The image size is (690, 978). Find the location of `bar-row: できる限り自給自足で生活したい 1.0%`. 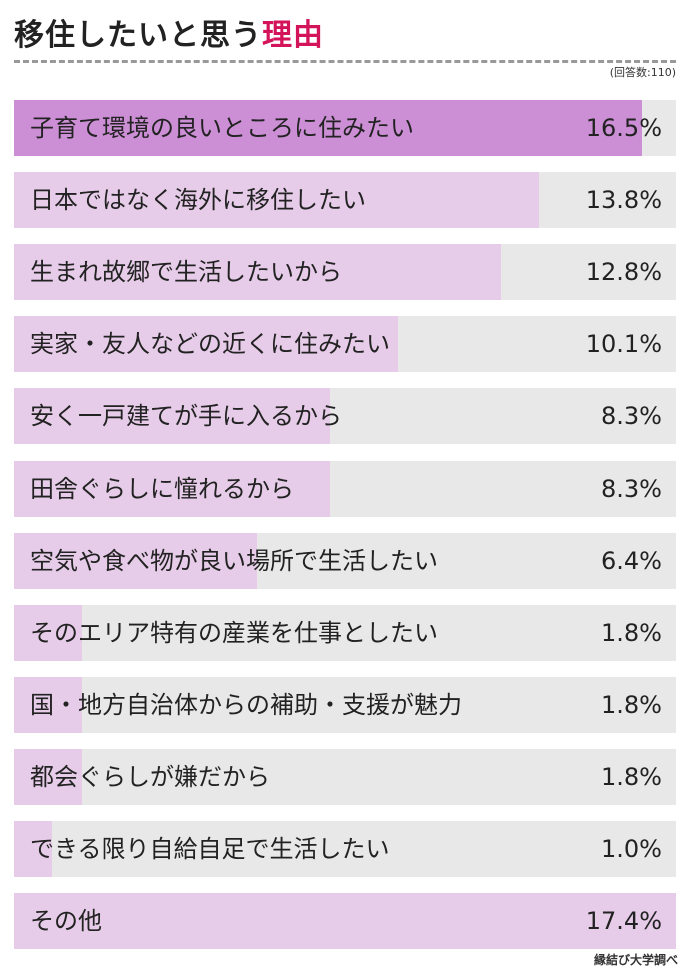

bar-row: できる限り自給自足で生活したい 1.0% is located at coordinates (345, 849).